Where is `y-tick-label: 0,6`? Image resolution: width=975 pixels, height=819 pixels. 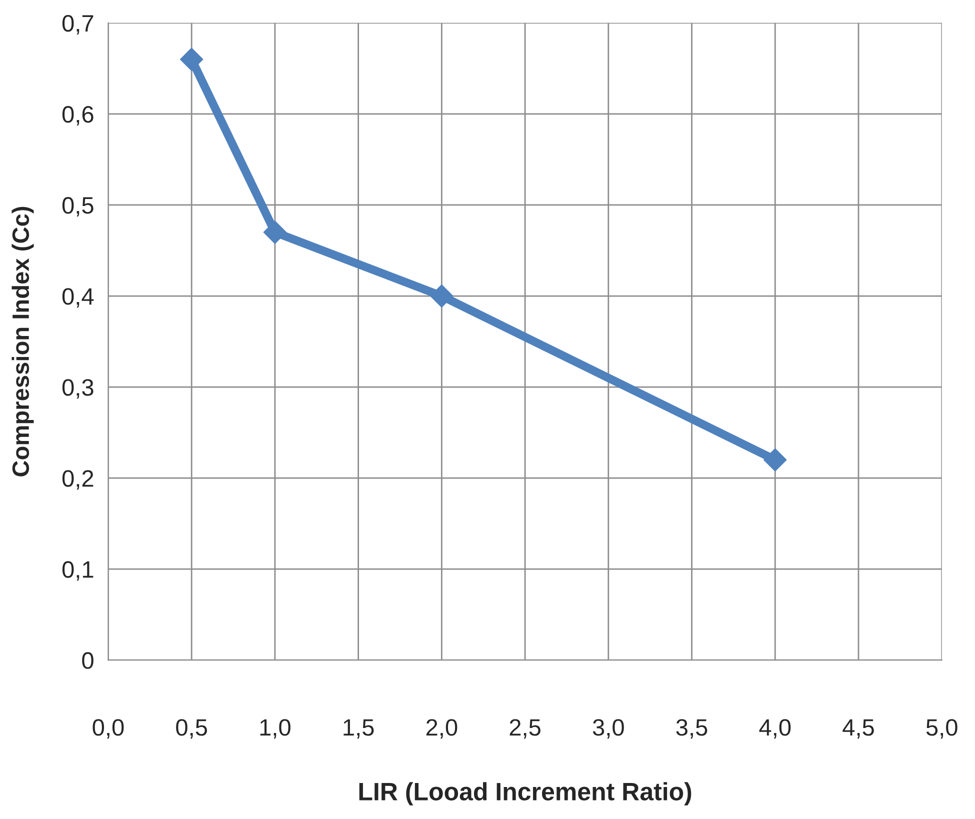 y-tick-label: 0,6 is located at coordinates (78, 116).